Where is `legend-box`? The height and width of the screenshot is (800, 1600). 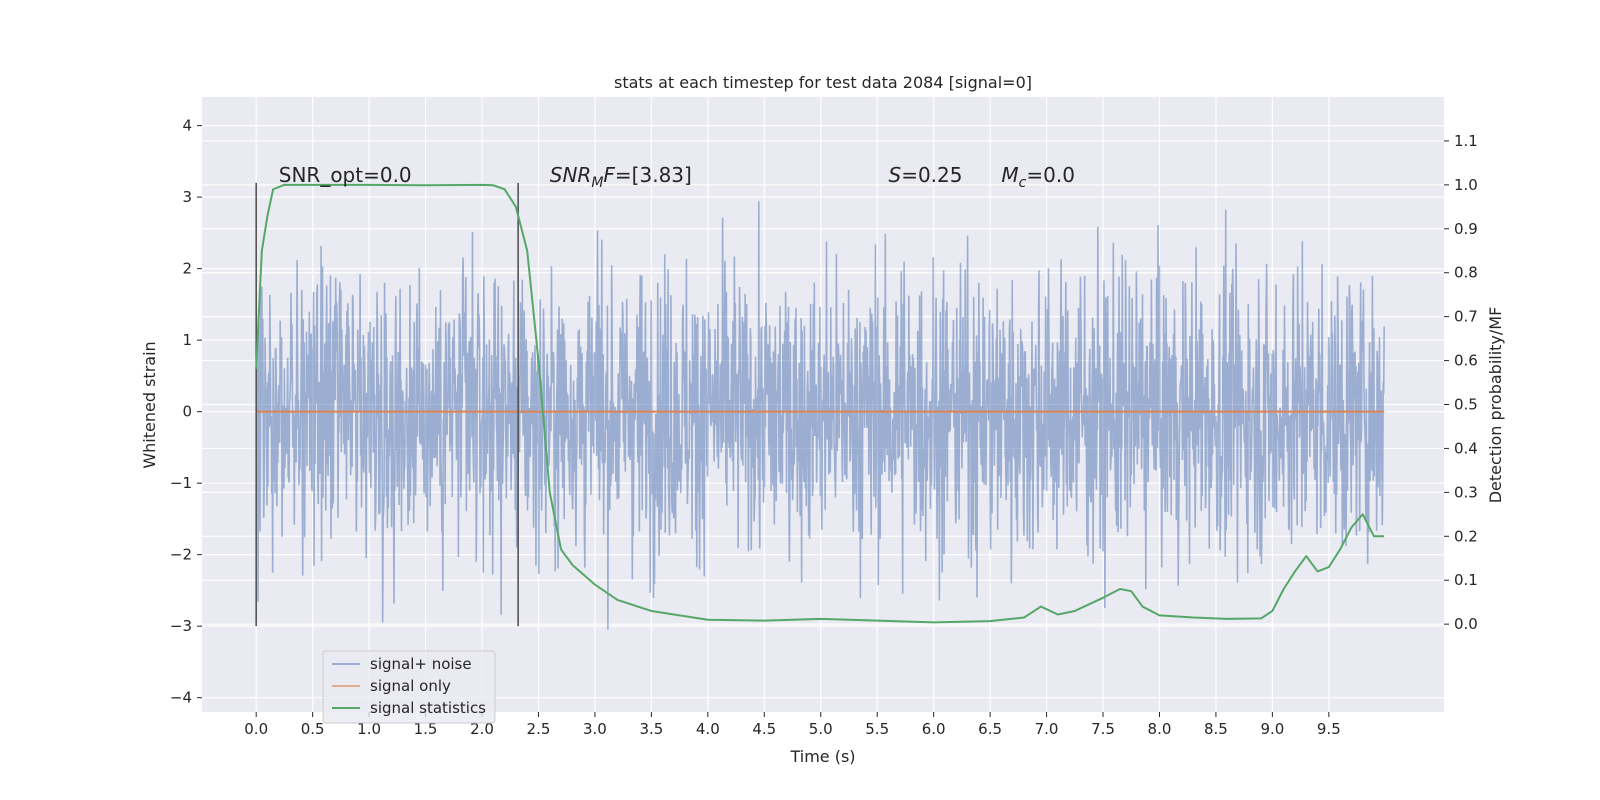 legend-box is located at coordinates (409, 687).